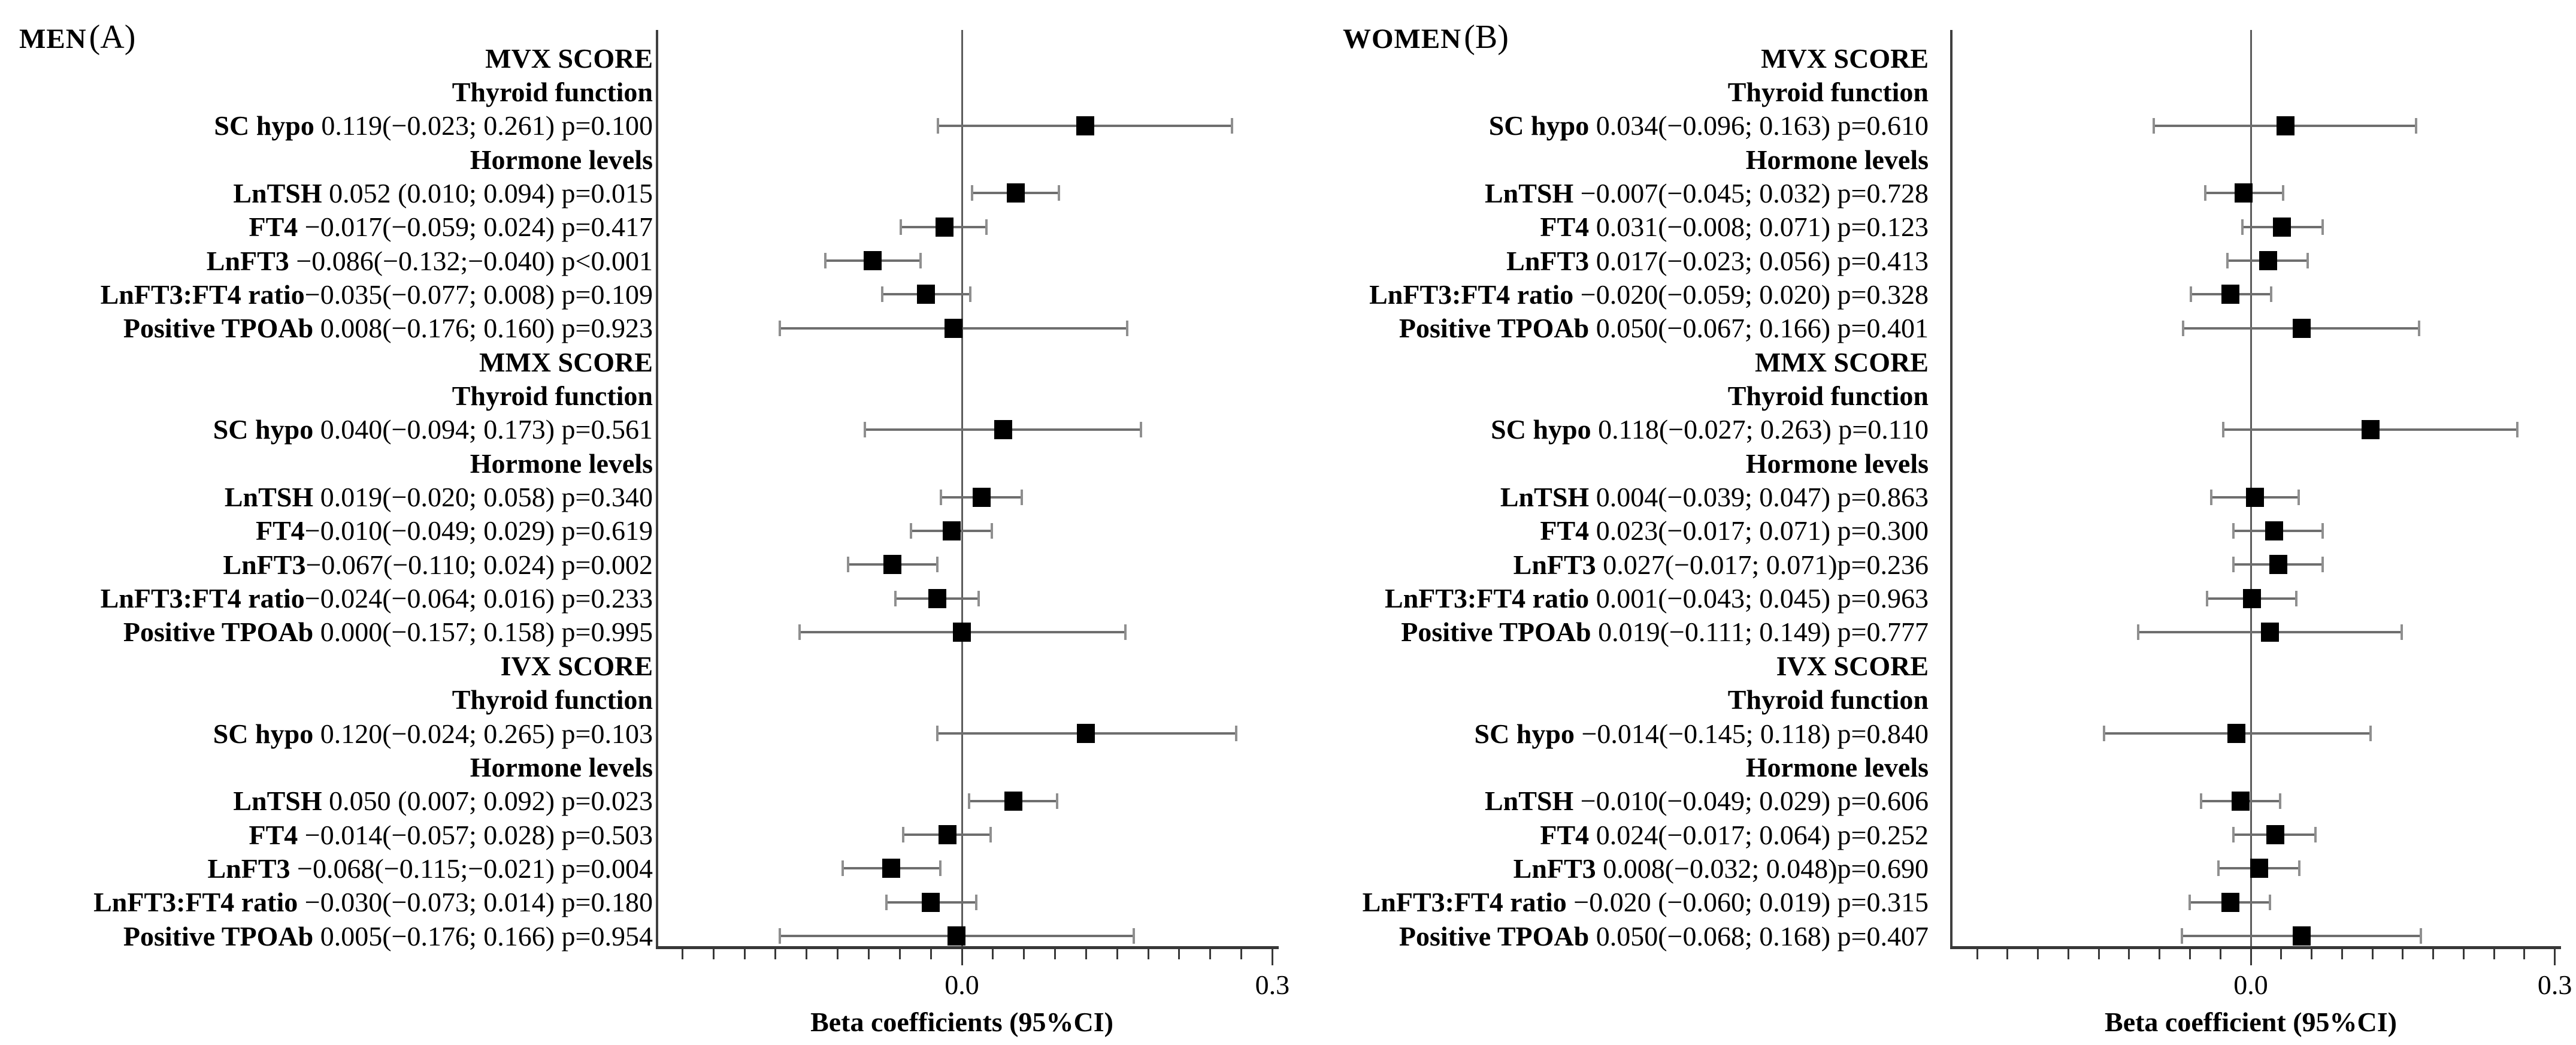 This screenshot has height=1045, width=2576. What do you see at coordinates (2251, 1022) in the screenshot?
I see `x-axis-title: Beta coefficient (95%CI)` at bounding box center [2251, 1022].